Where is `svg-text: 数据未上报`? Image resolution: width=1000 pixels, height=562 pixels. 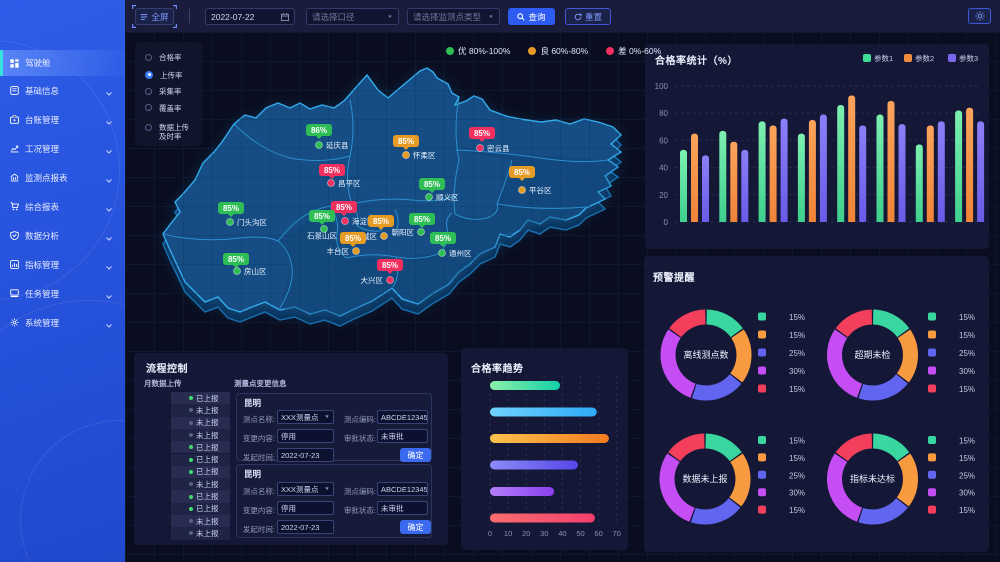
svg-text: 数据未上报 is located at coordinates (704, 478).